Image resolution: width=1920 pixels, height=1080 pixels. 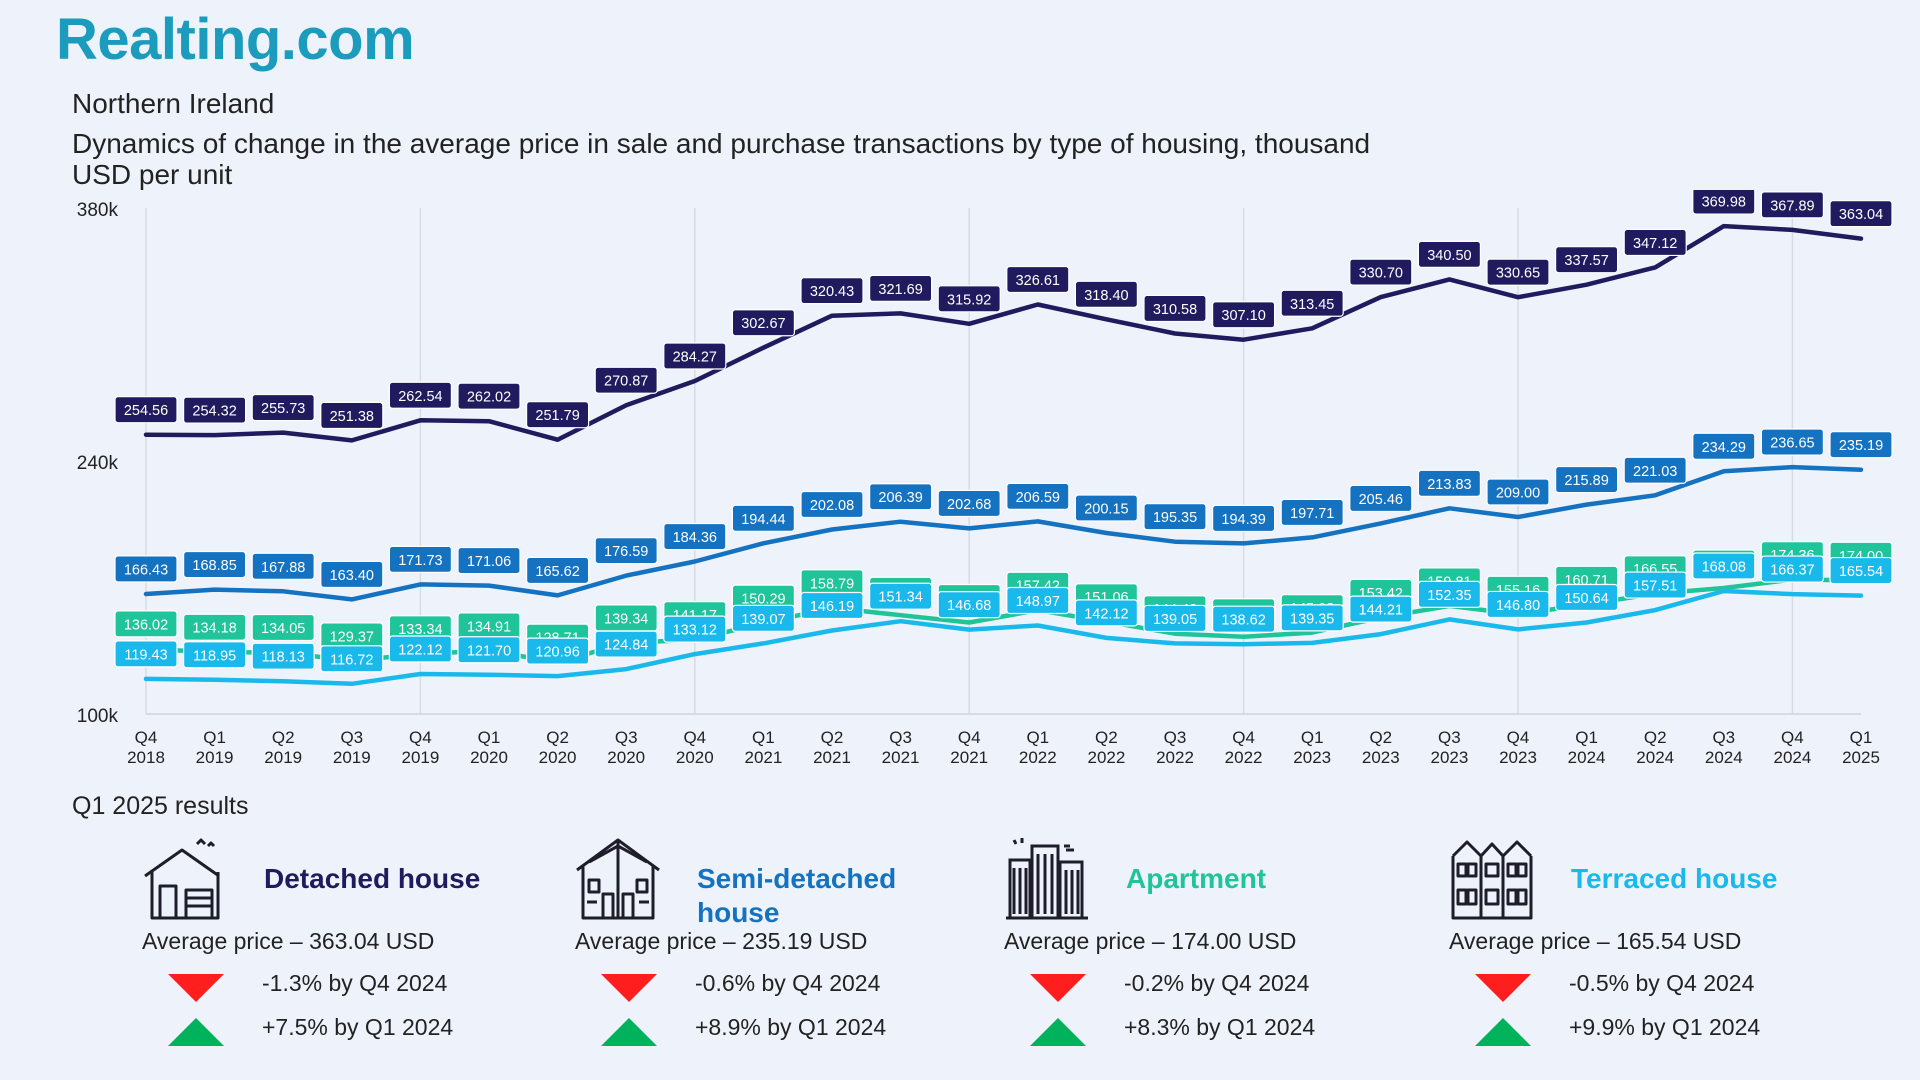 What do you see at coordinates (832, 584) in the screenshot?
I see `data-label: 158.79` at bounding box center [832, 584].